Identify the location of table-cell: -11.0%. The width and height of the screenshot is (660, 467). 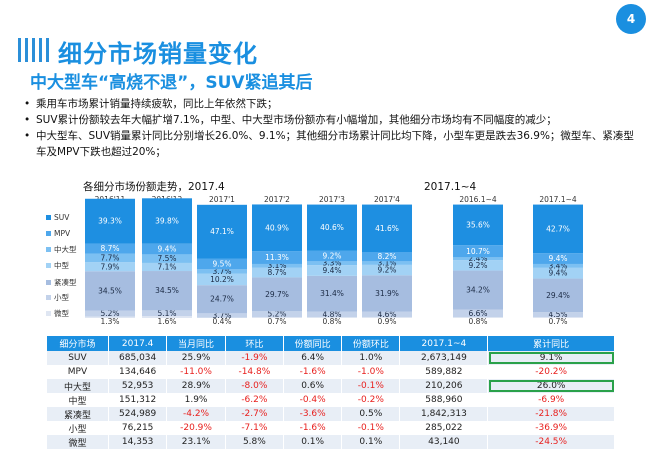
(196, 372).